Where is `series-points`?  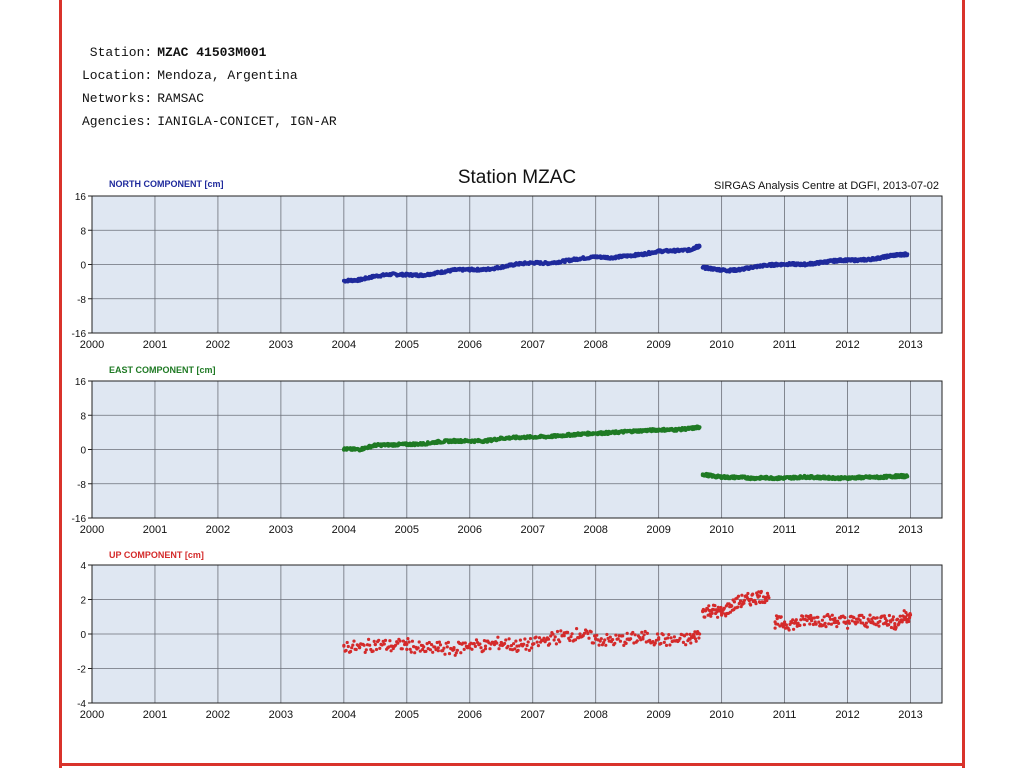
series-points is located at coordinates (626, 453).